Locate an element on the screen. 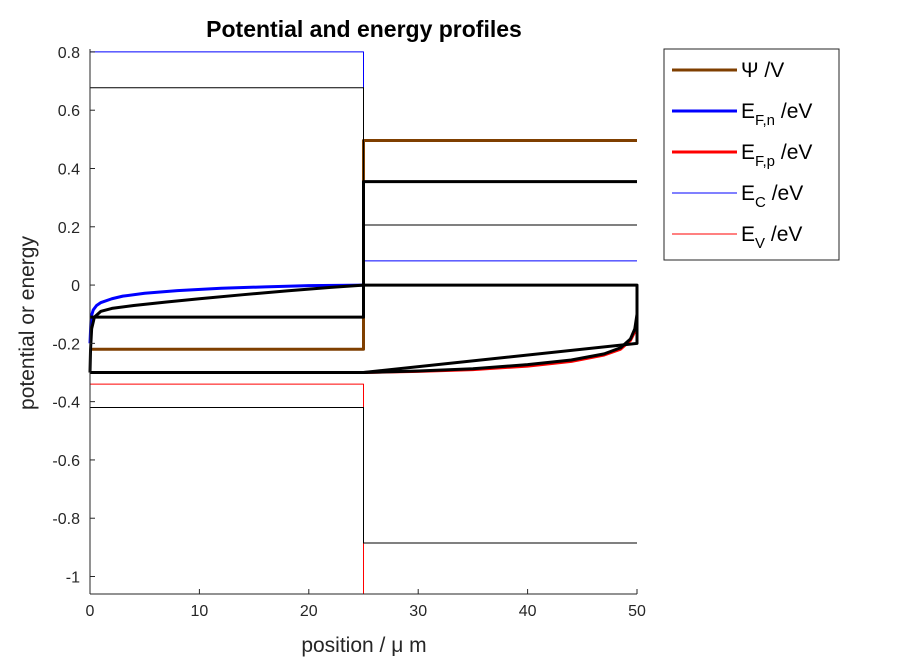  legend: Ψ /V EF,n /eV EF,p /eV EC /eV EV /eV is located at coordinates (751, 154).